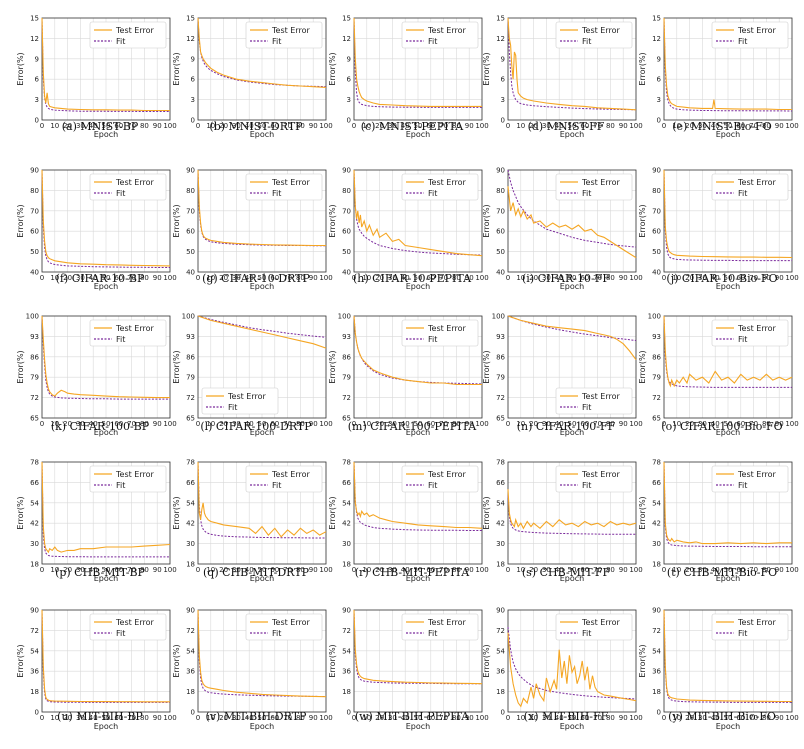 The height and width of the screenshot is (749, 804). Describe the element at coordinates (193, 59) in the screenshot. I see `y-tick-label: 9` at that location.